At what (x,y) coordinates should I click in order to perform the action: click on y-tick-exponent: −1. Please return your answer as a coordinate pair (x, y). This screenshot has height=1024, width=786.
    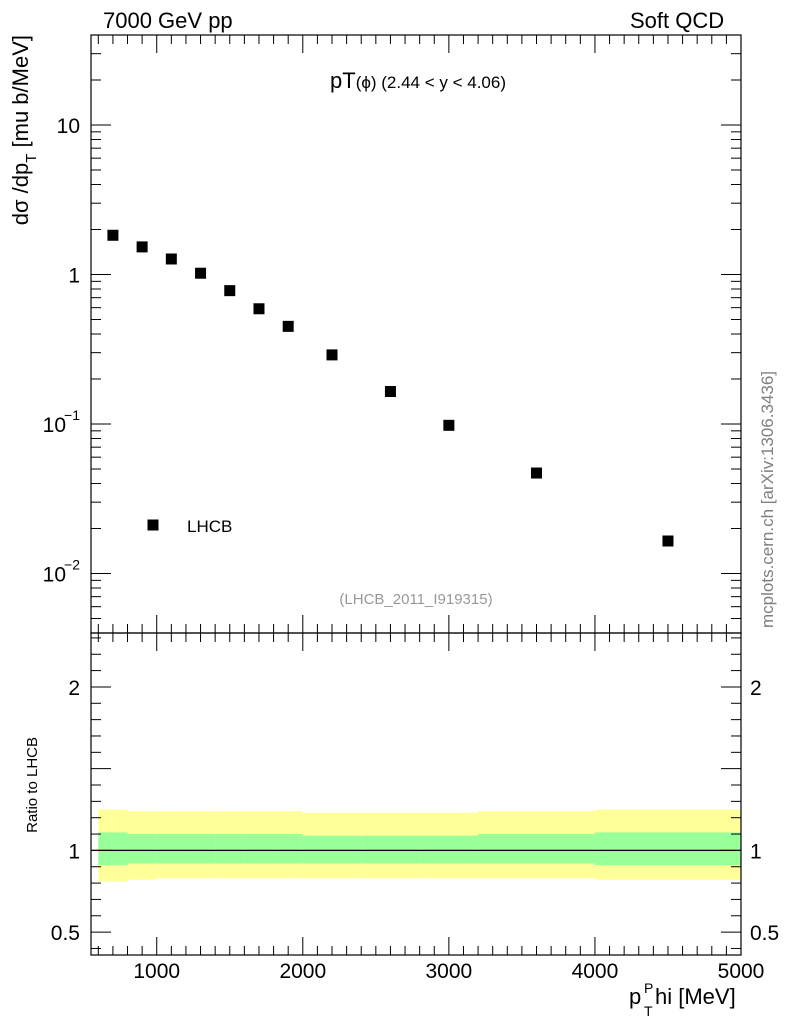
    Looking at the image, I should click on (72, 415).